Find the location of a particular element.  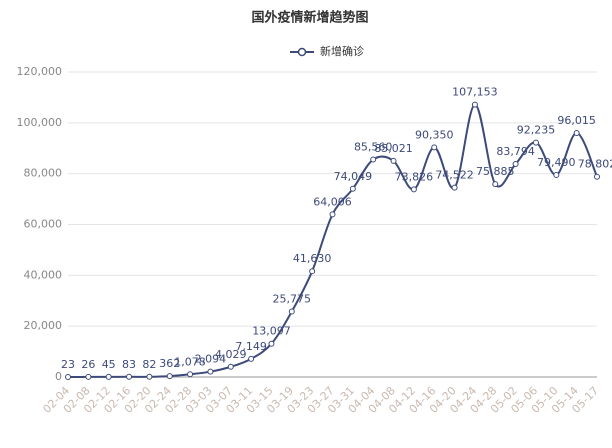

data-label: 45 is located at coordinates (109, 364).